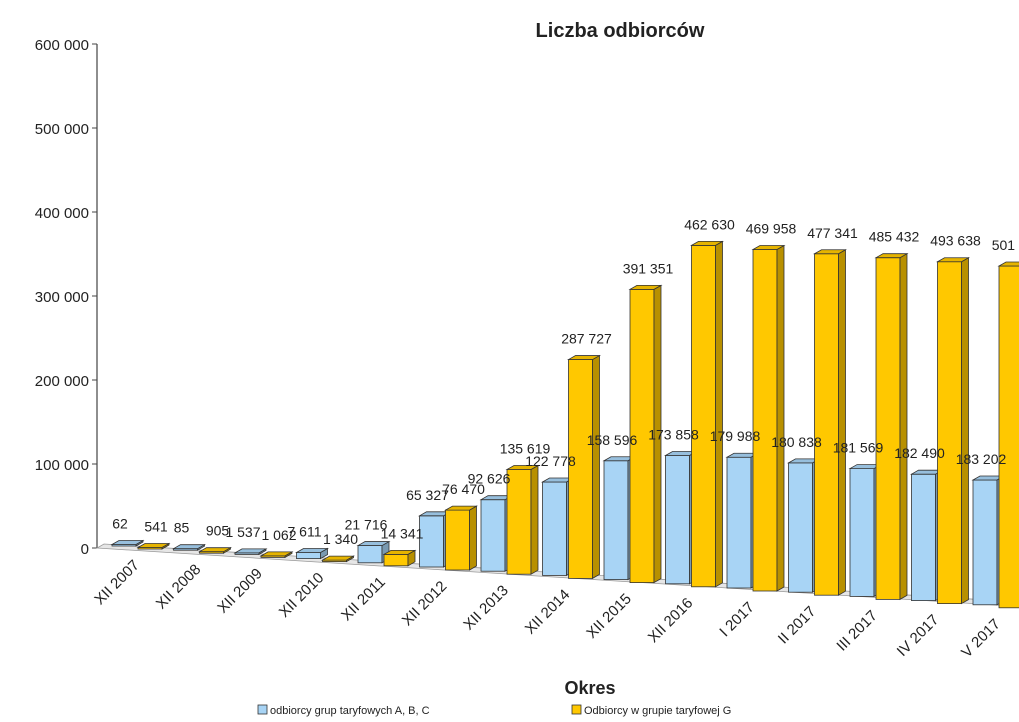 This screenshot has width=1019, height=722. I want to click on data-label-g-11: 477 341, so click(832, 233).